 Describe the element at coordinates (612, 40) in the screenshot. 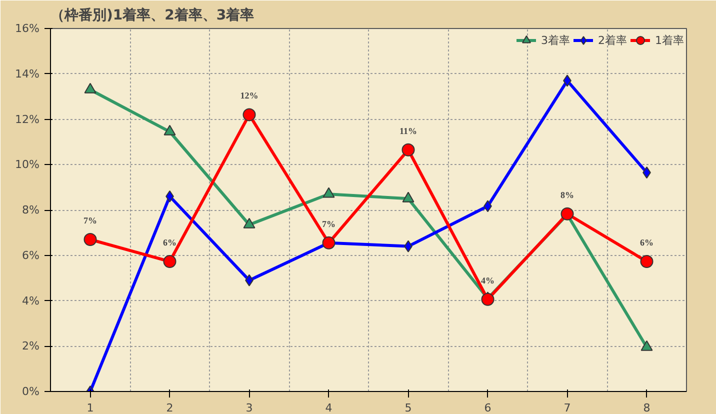

I see `legend-label: 2着率` at that location.